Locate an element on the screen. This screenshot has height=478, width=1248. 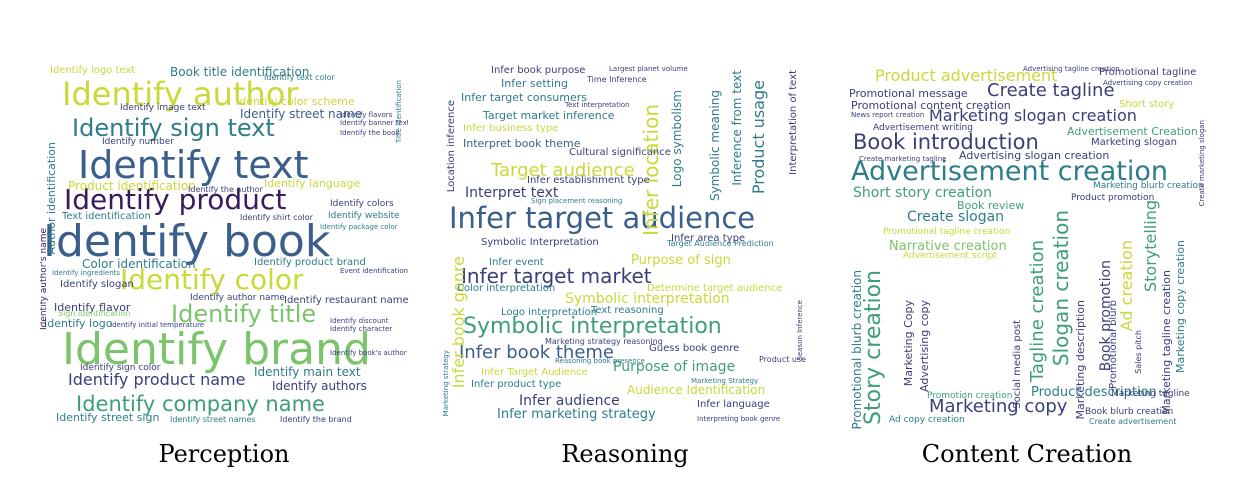
cloud-word: Identify shirt color is located at coordinates (276, 217).